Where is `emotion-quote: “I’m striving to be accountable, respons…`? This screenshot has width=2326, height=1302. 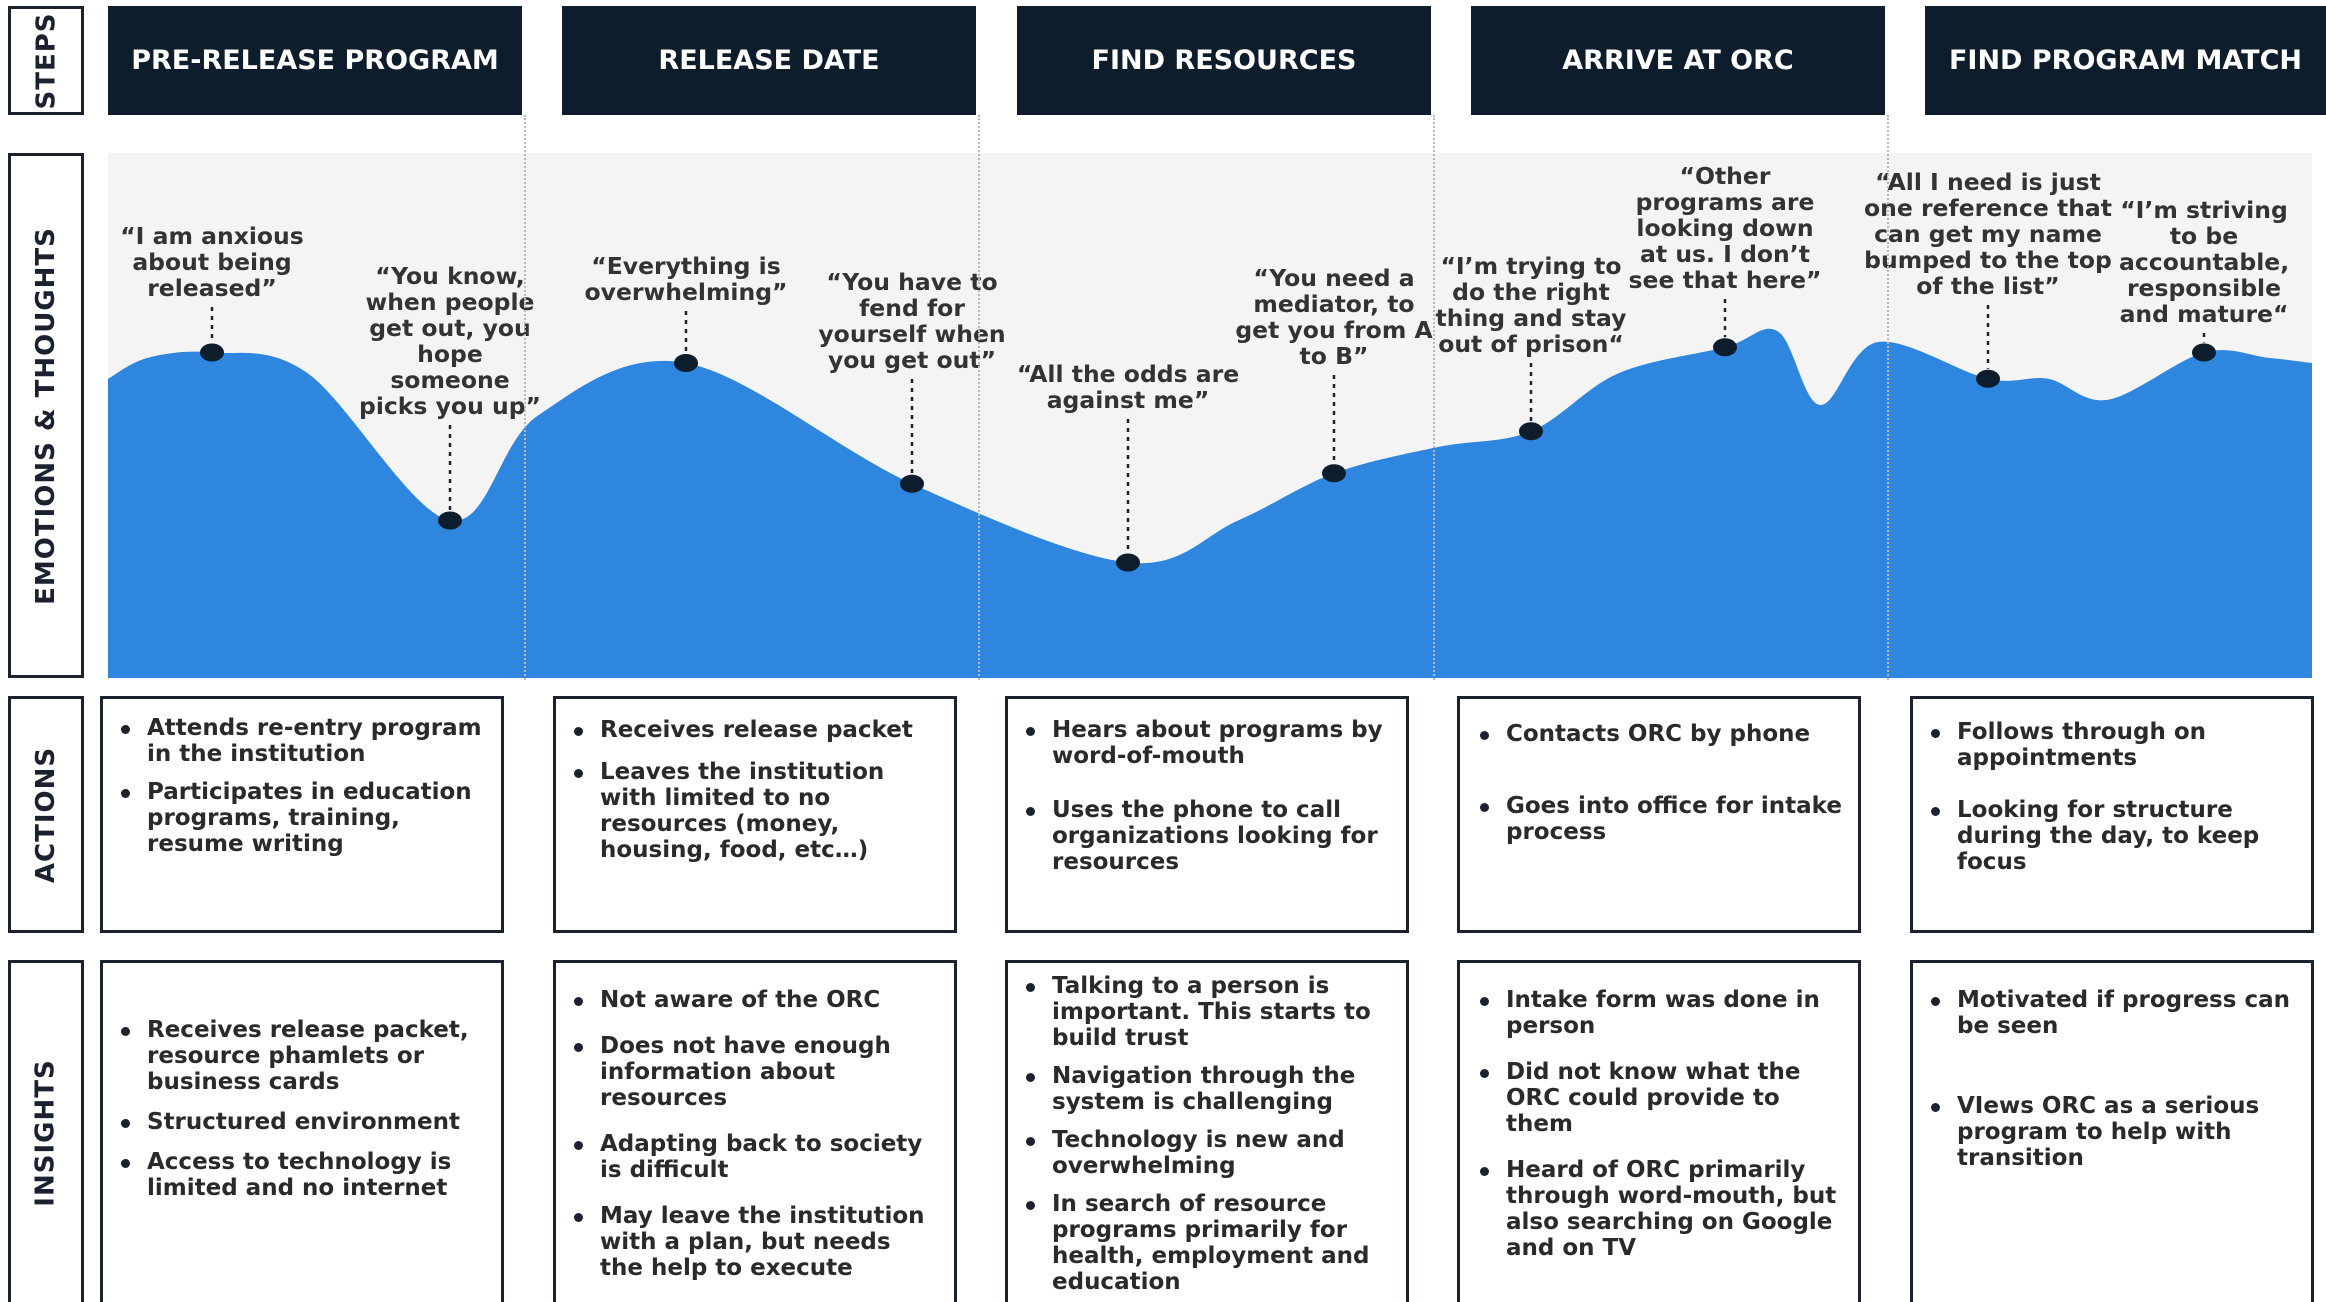
emotion-quote: “I’m striving to be accountable, respons… is located at coordinates (2204, 262).